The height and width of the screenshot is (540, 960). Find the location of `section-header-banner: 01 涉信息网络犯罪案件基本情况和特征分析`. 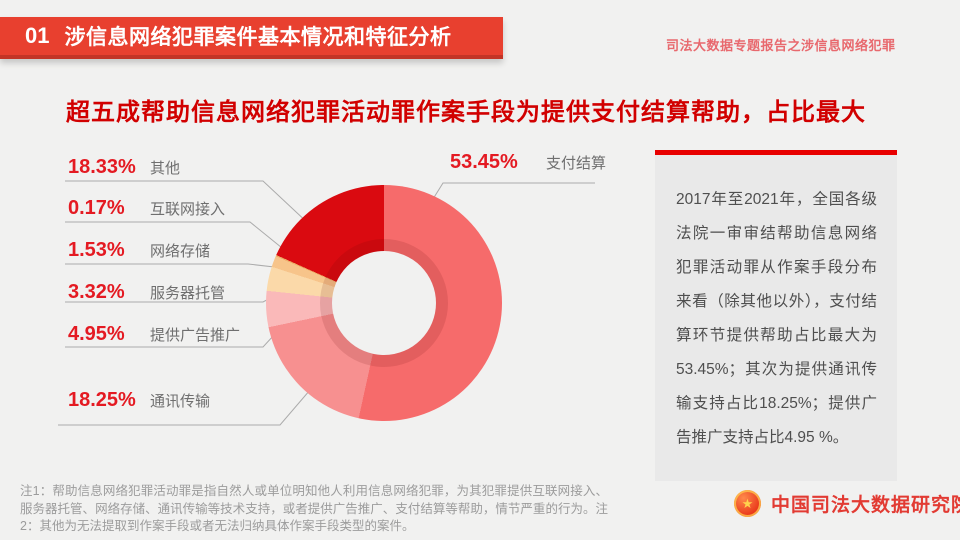

section-header-banner: 01 涉信息网络犯罪案件基本情况和特征分析 is located at coordinates (251, 38).